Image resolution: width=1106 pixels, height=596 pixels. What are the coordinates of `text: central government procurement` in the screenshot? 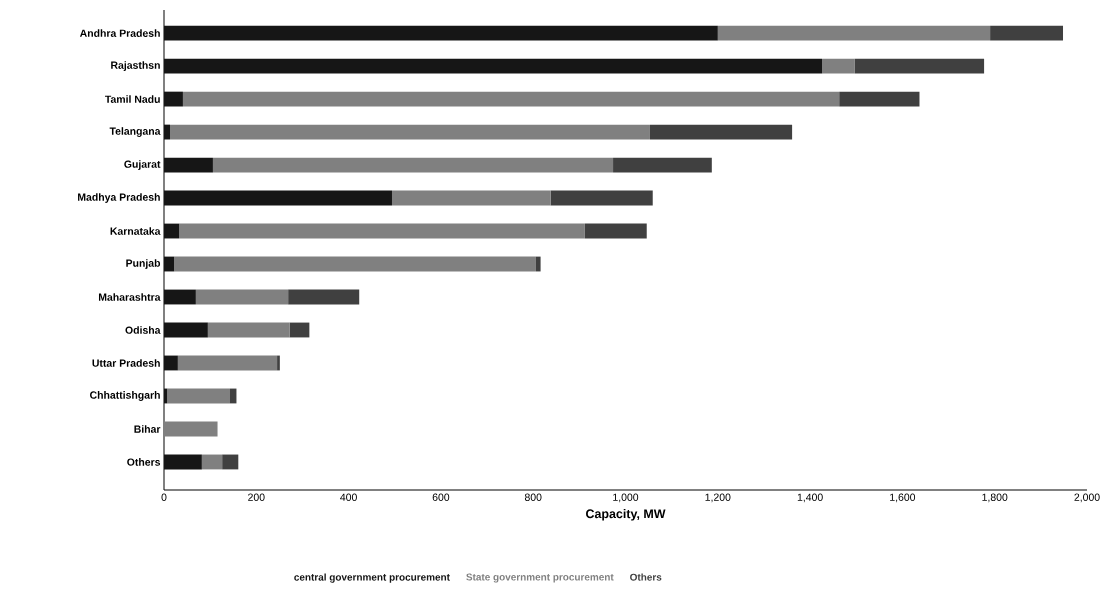 It's located at (372, 578).